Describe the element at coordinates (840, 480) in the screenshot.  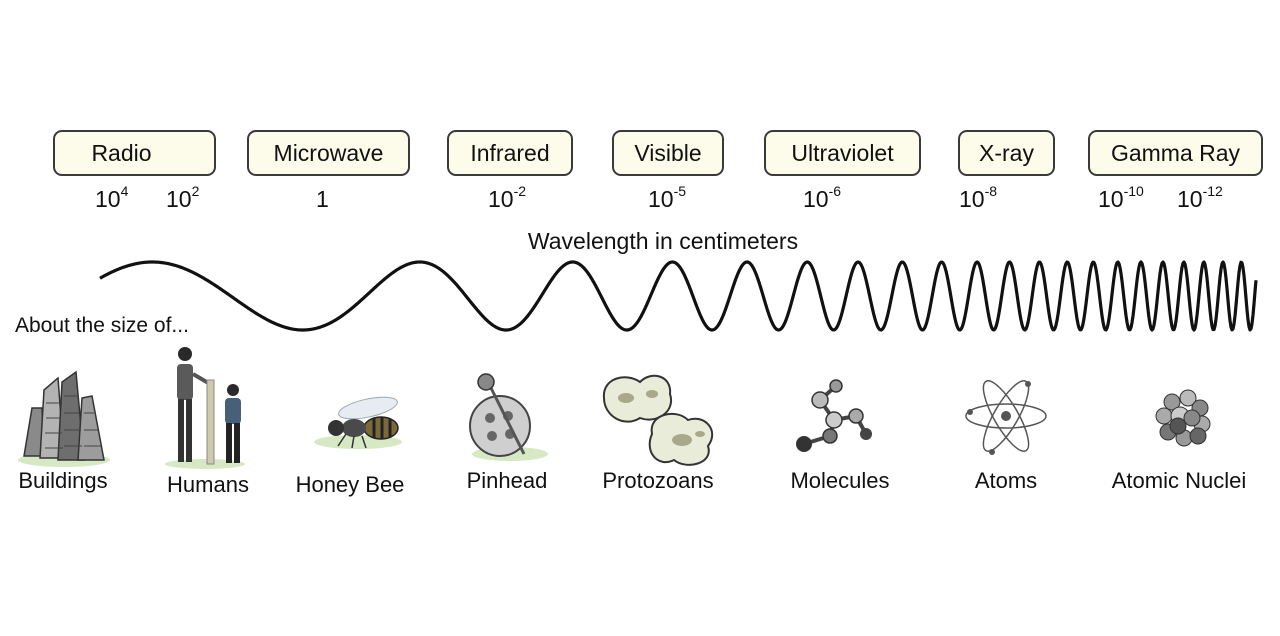
I see `object-label-molecules: Molecules` at that location.